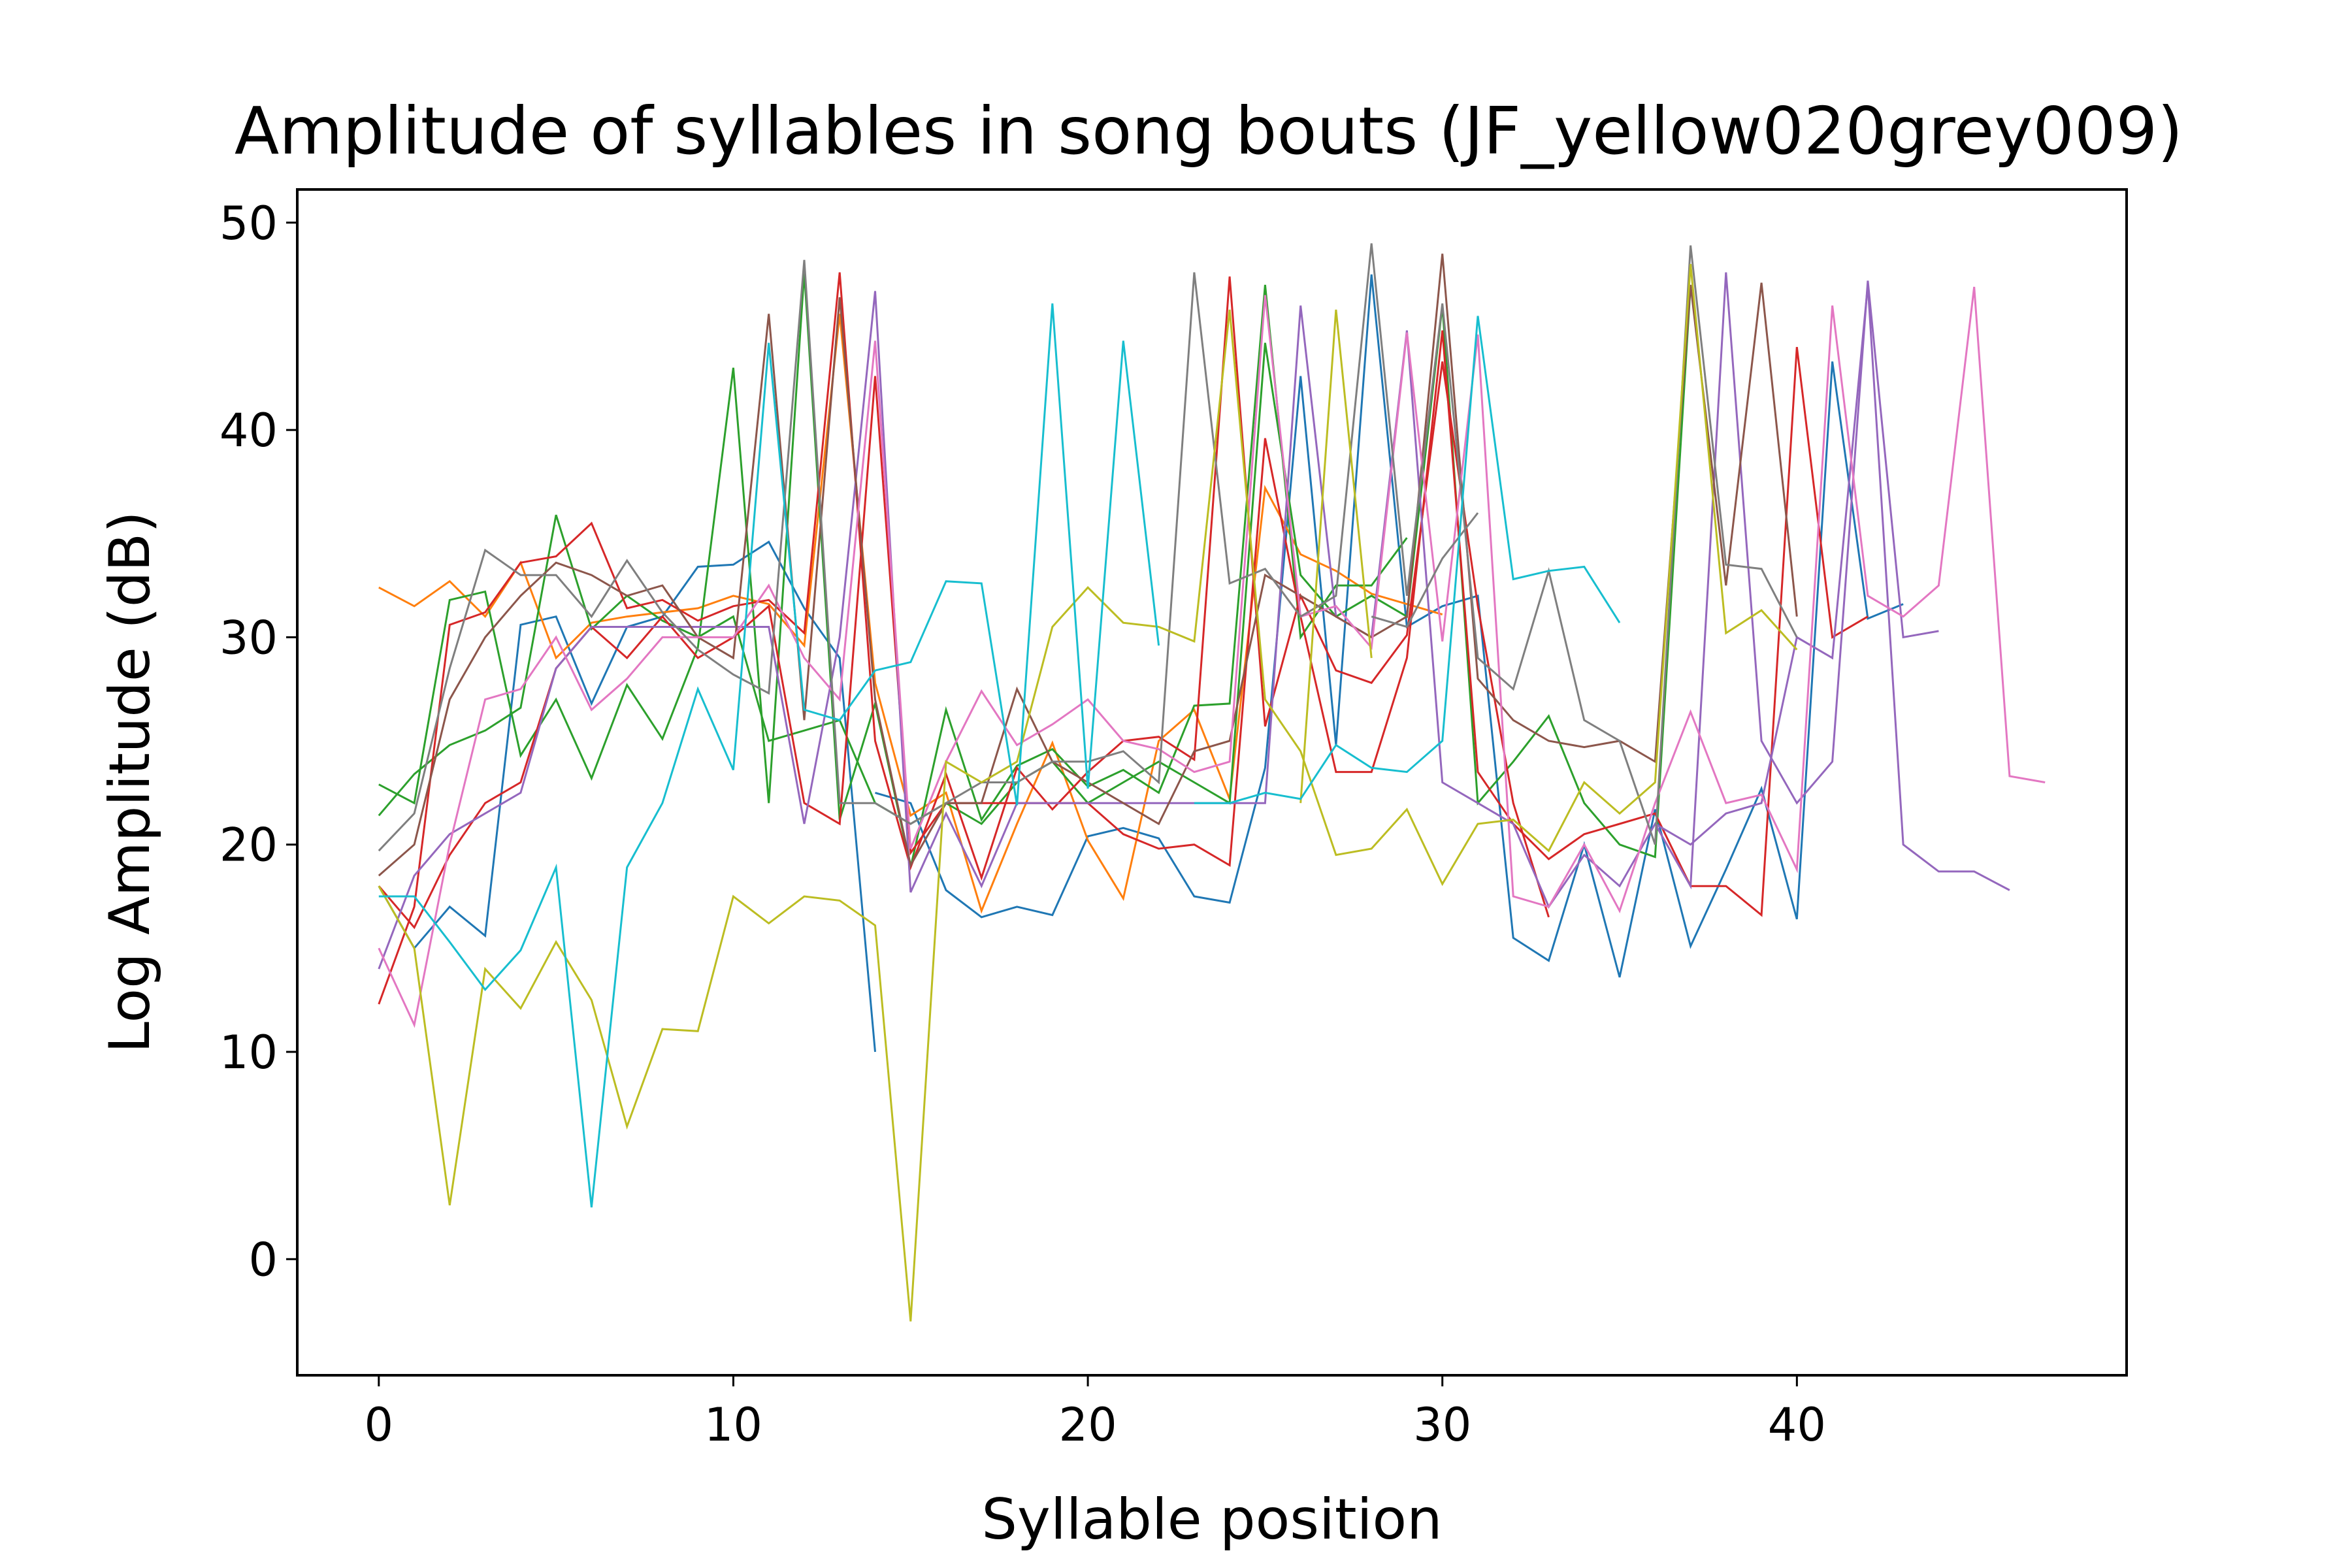 The width and height of the screenshot is (2352, 1568). What do you see at coordinates (249, 637) in the screenshot?
I see `y-tick-label: 30` at bounding box center [249, 637].